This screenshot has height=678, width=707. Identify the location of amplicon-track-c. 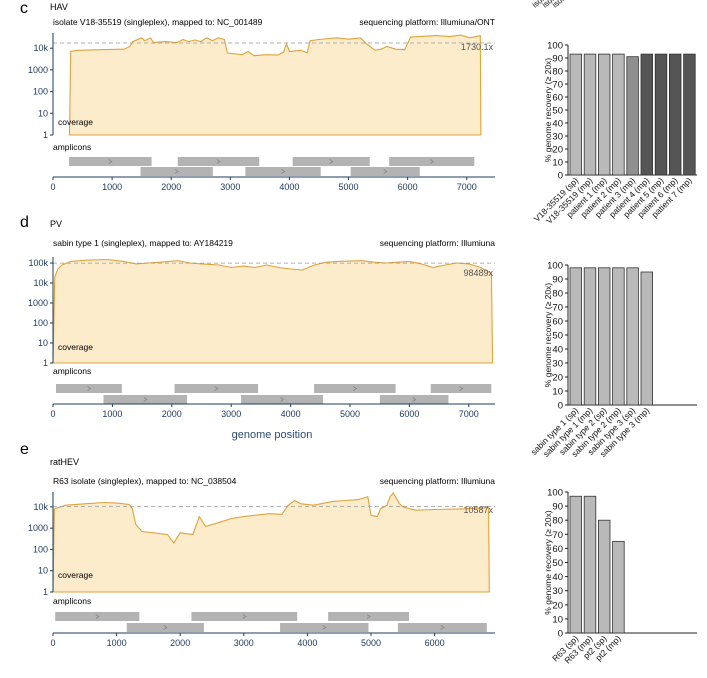
(272, 166).